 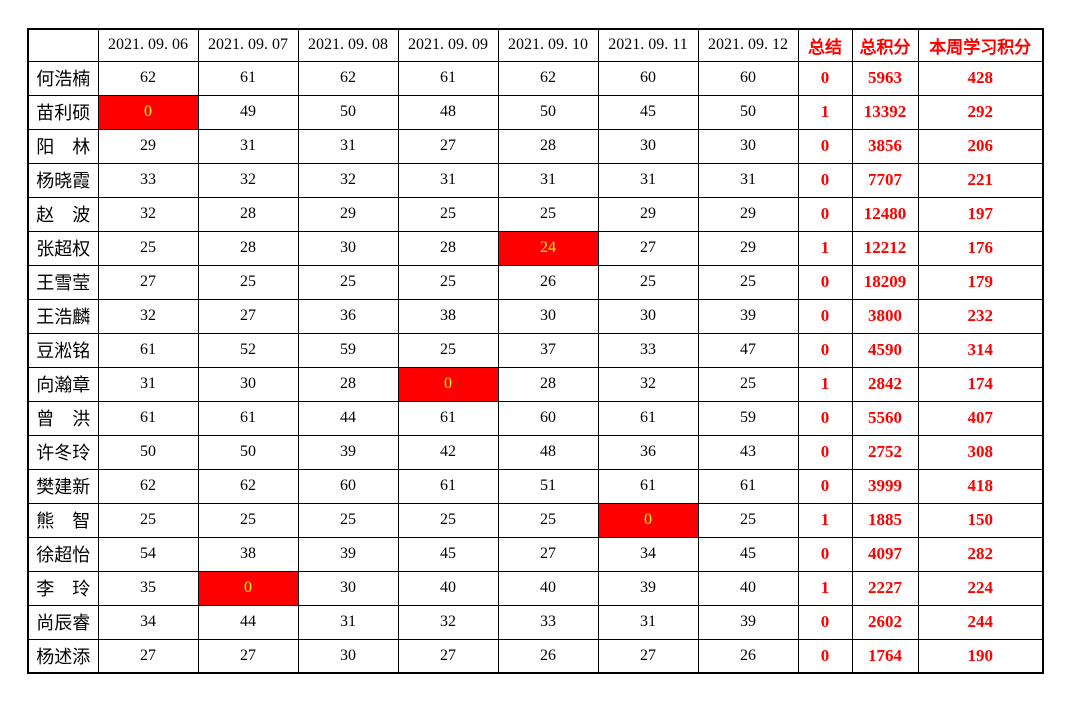 I want to click on student-name-cell: 王雪莹, so click(x=63, y=282).